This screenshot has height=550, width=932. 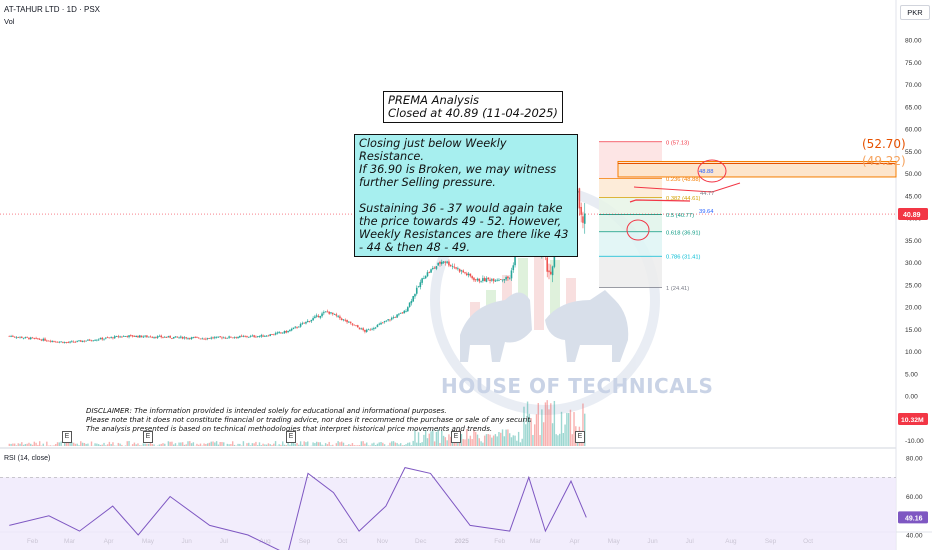 What do you see at coordinates (913, 152) in the screenshot?
I see `y-tick-label: 55.00` at bounding box center [913, 152].